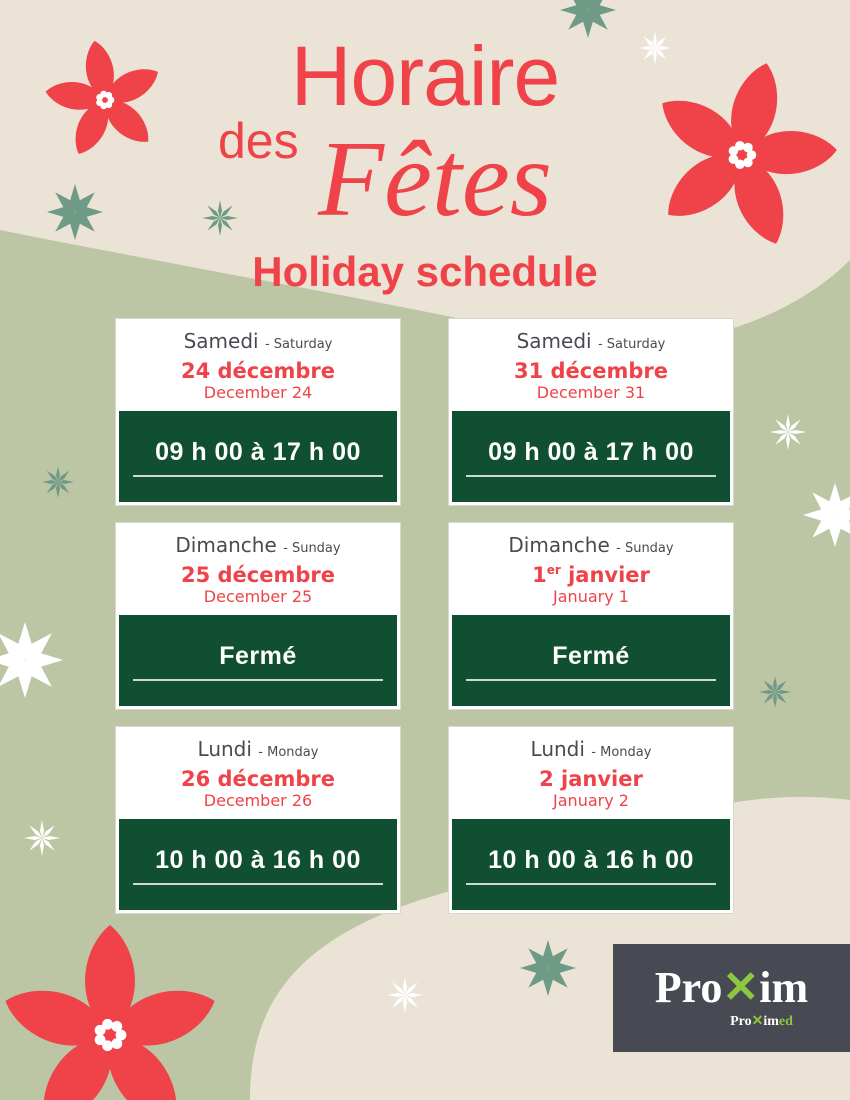 The image size is (850, 1100). What do you see at coordinates (258, 596) in the screenshot?
I see `date-en: December 25` at bounding box center [258, 596].